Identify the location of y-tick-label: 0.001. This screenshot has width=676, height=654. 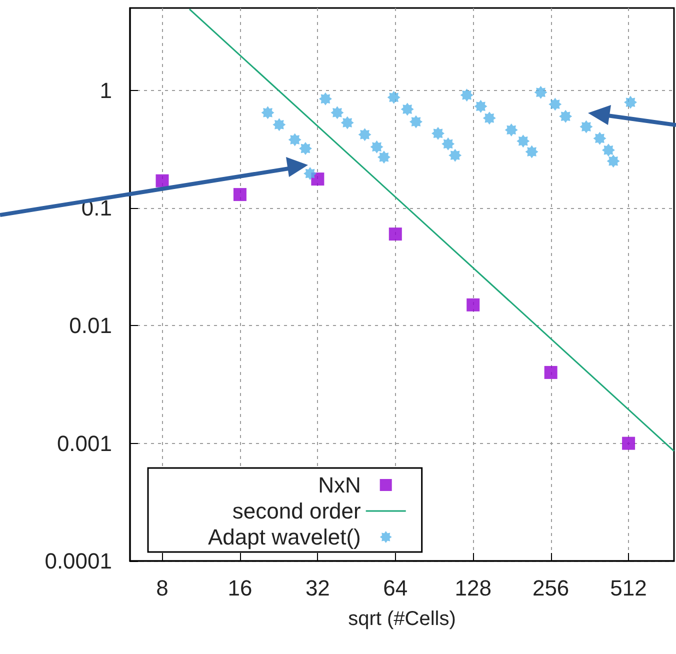
(84, 443).